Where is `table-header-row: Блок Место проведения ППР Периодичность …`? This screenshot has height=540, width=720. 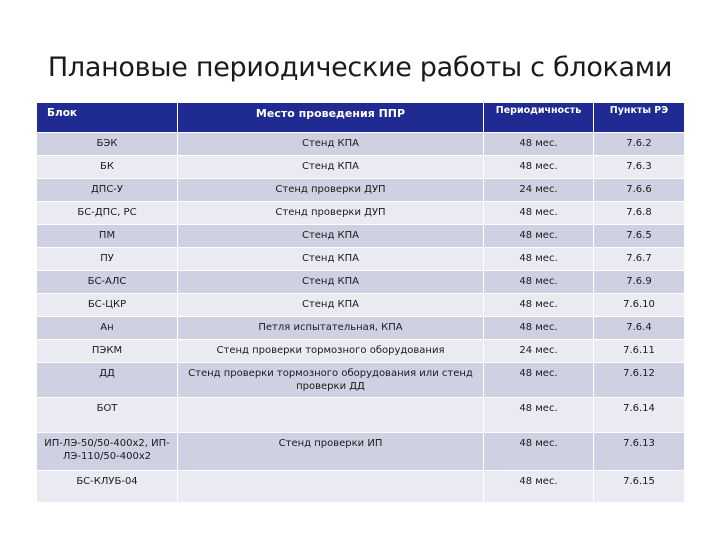 table-header-row: Блок Место проведения ППР Периодичность … is located at coordinates (360, 117).